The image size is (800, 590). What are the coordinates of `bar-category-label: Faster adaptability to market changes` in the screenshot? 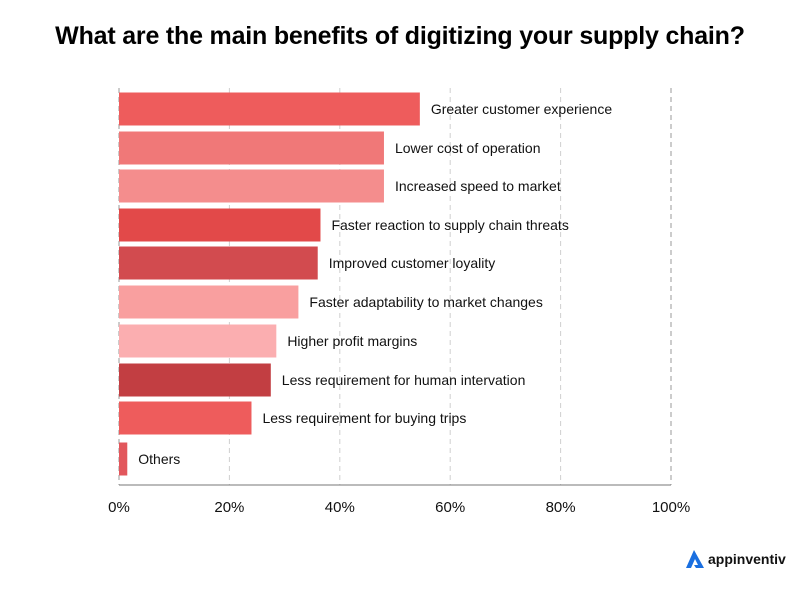 It's located at (425, 302).